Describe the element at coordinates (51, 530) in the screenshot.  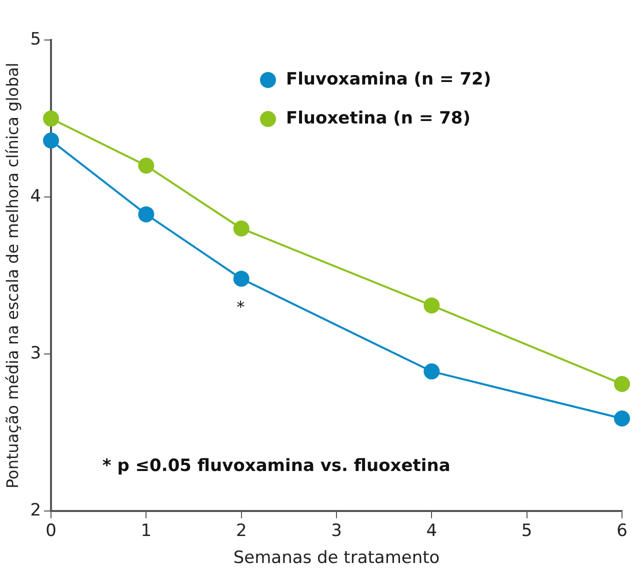
I see `x-tick-label: 0` at that location.